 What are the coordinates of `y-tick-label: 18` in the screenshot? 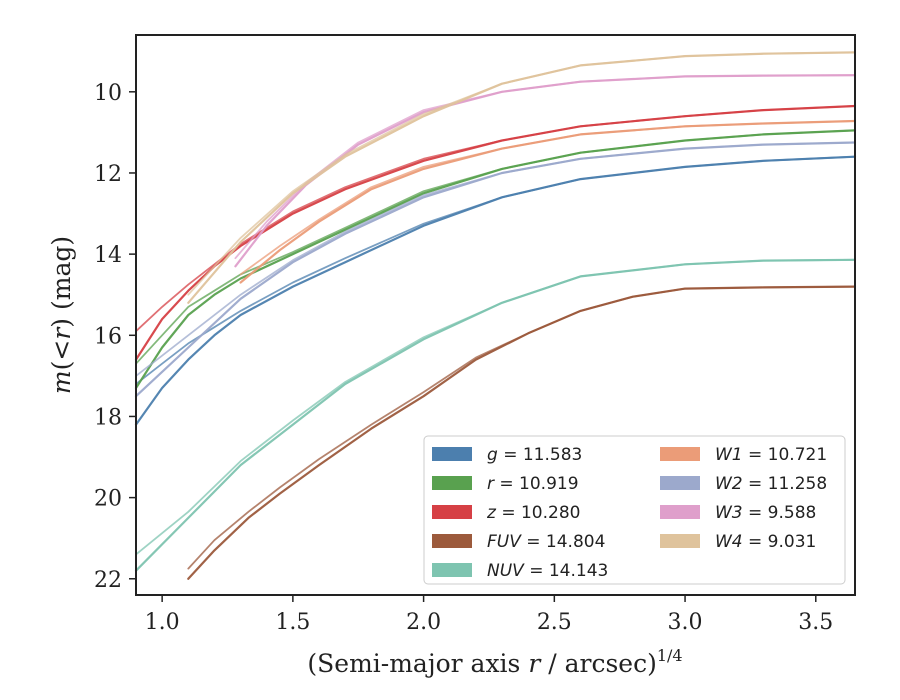 It's located at (108, 417).